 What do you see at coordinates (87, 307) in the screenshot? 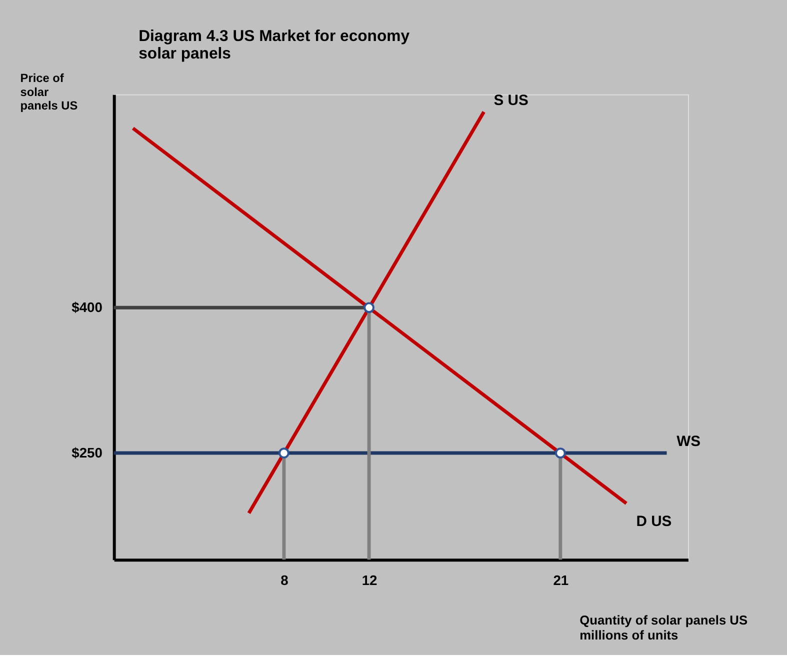
I see `y-tick-label: $400` at bounding box center [87, 307].